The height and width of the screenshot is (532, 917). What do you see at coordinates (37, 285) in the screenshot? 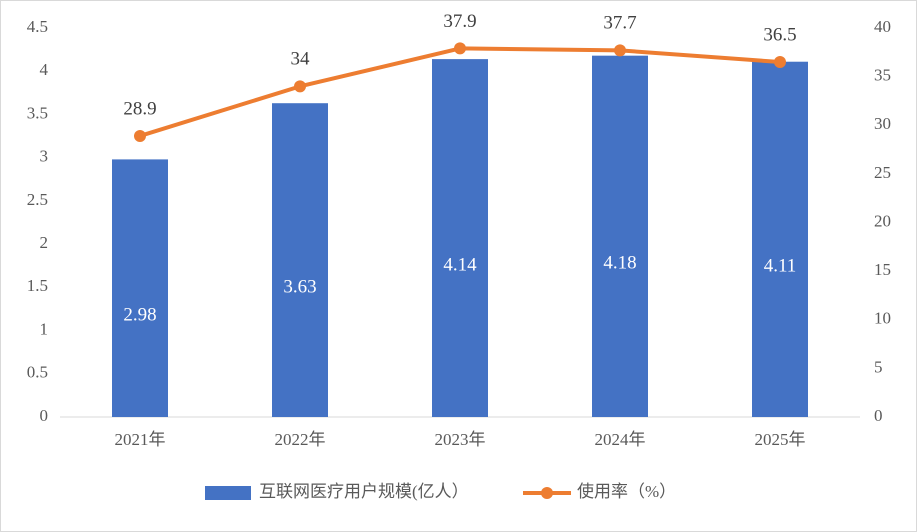
I see `y-tick-label: 1.5` at bounding box center [37, 285].